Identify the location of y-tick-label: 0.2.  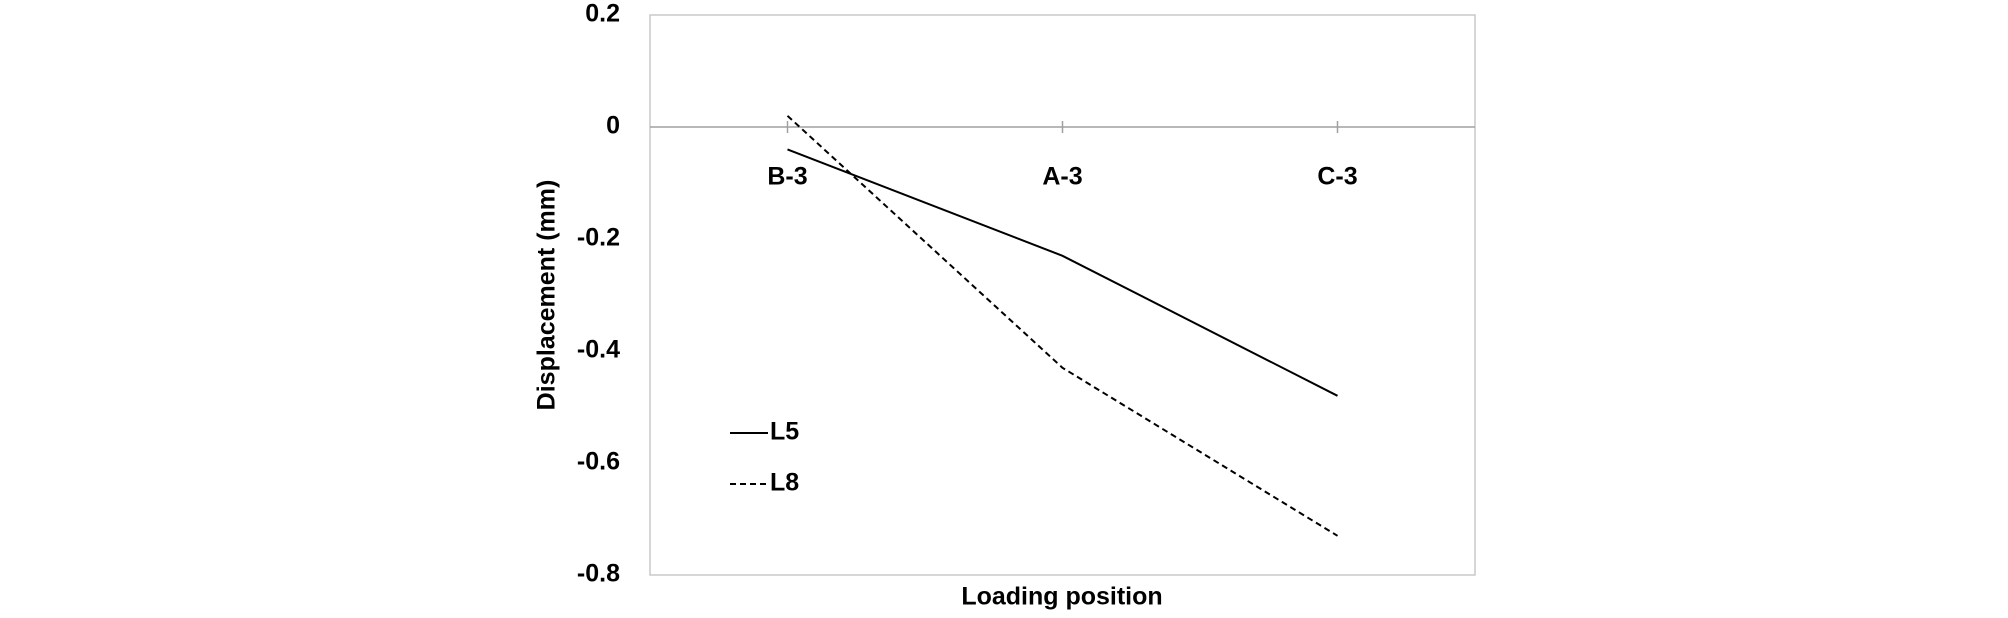
(602, 14).